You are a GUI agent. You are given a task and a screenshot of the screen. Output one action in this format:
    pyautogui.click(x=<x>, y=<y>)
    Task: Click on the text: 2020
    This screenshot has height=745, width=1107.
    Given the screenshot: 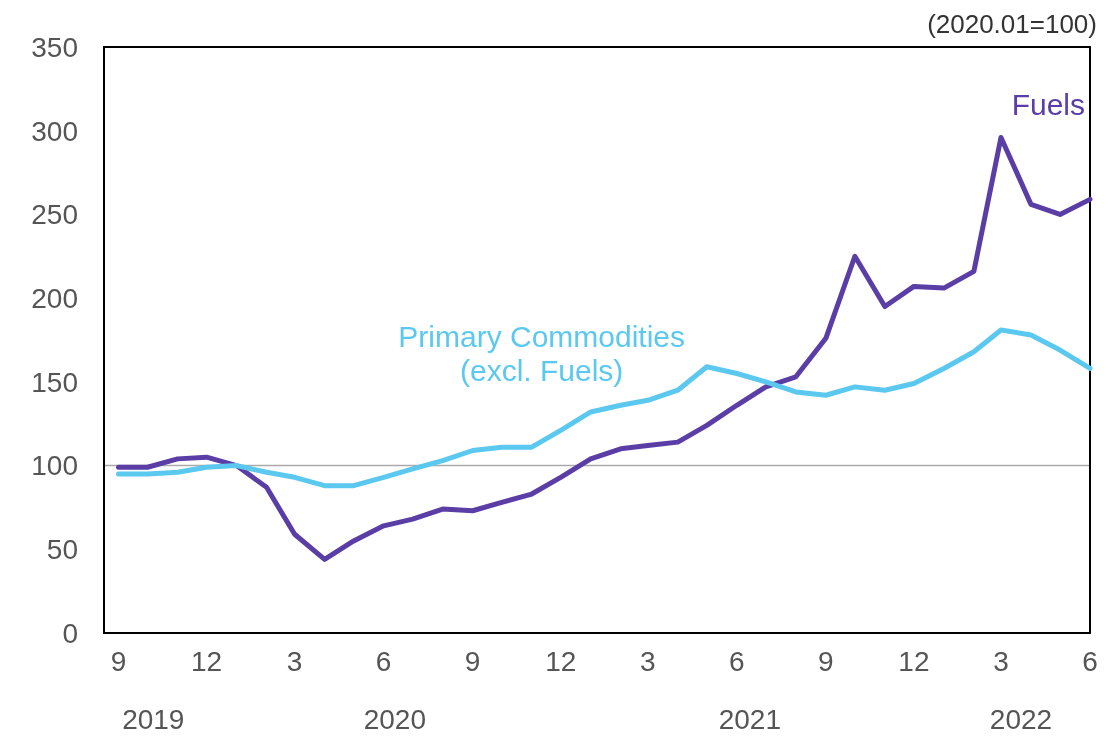 What is the action you would take?
    pyautogui.click(x=395, y=719)
    